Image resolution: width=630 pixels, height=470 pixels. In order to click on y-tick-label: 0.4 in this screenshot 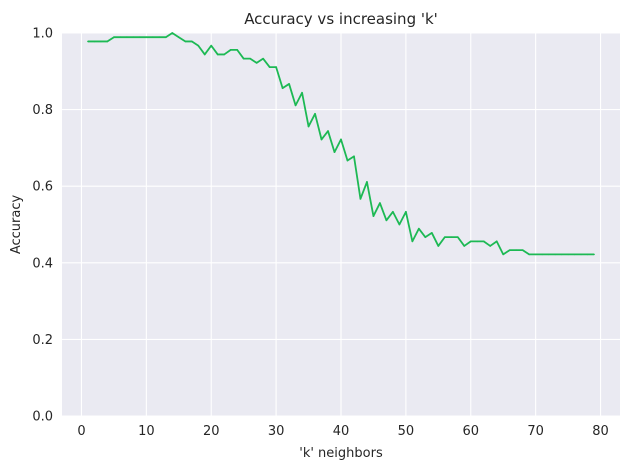, I will do `click(42, 263)`.